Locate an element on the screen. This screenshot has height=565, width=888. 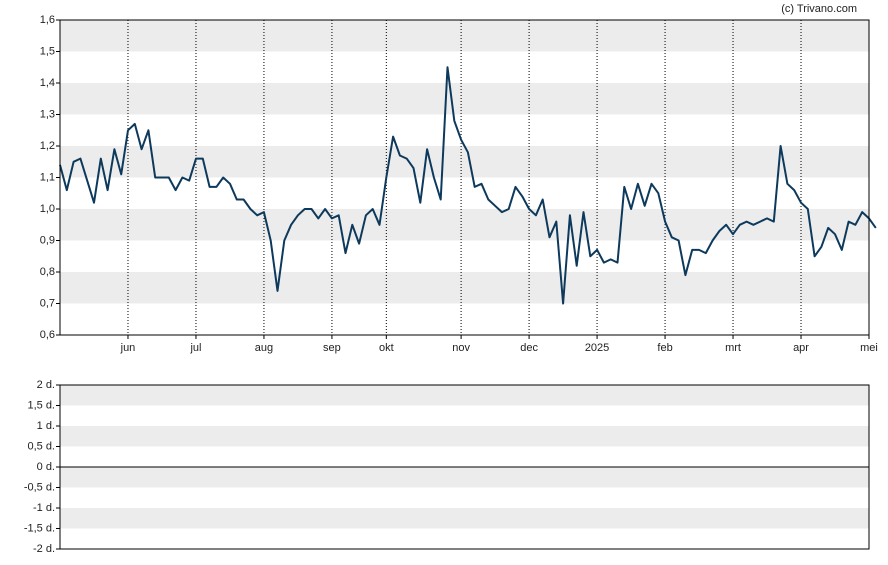
x-tick-label: aug is located at coordinates (264, 348).